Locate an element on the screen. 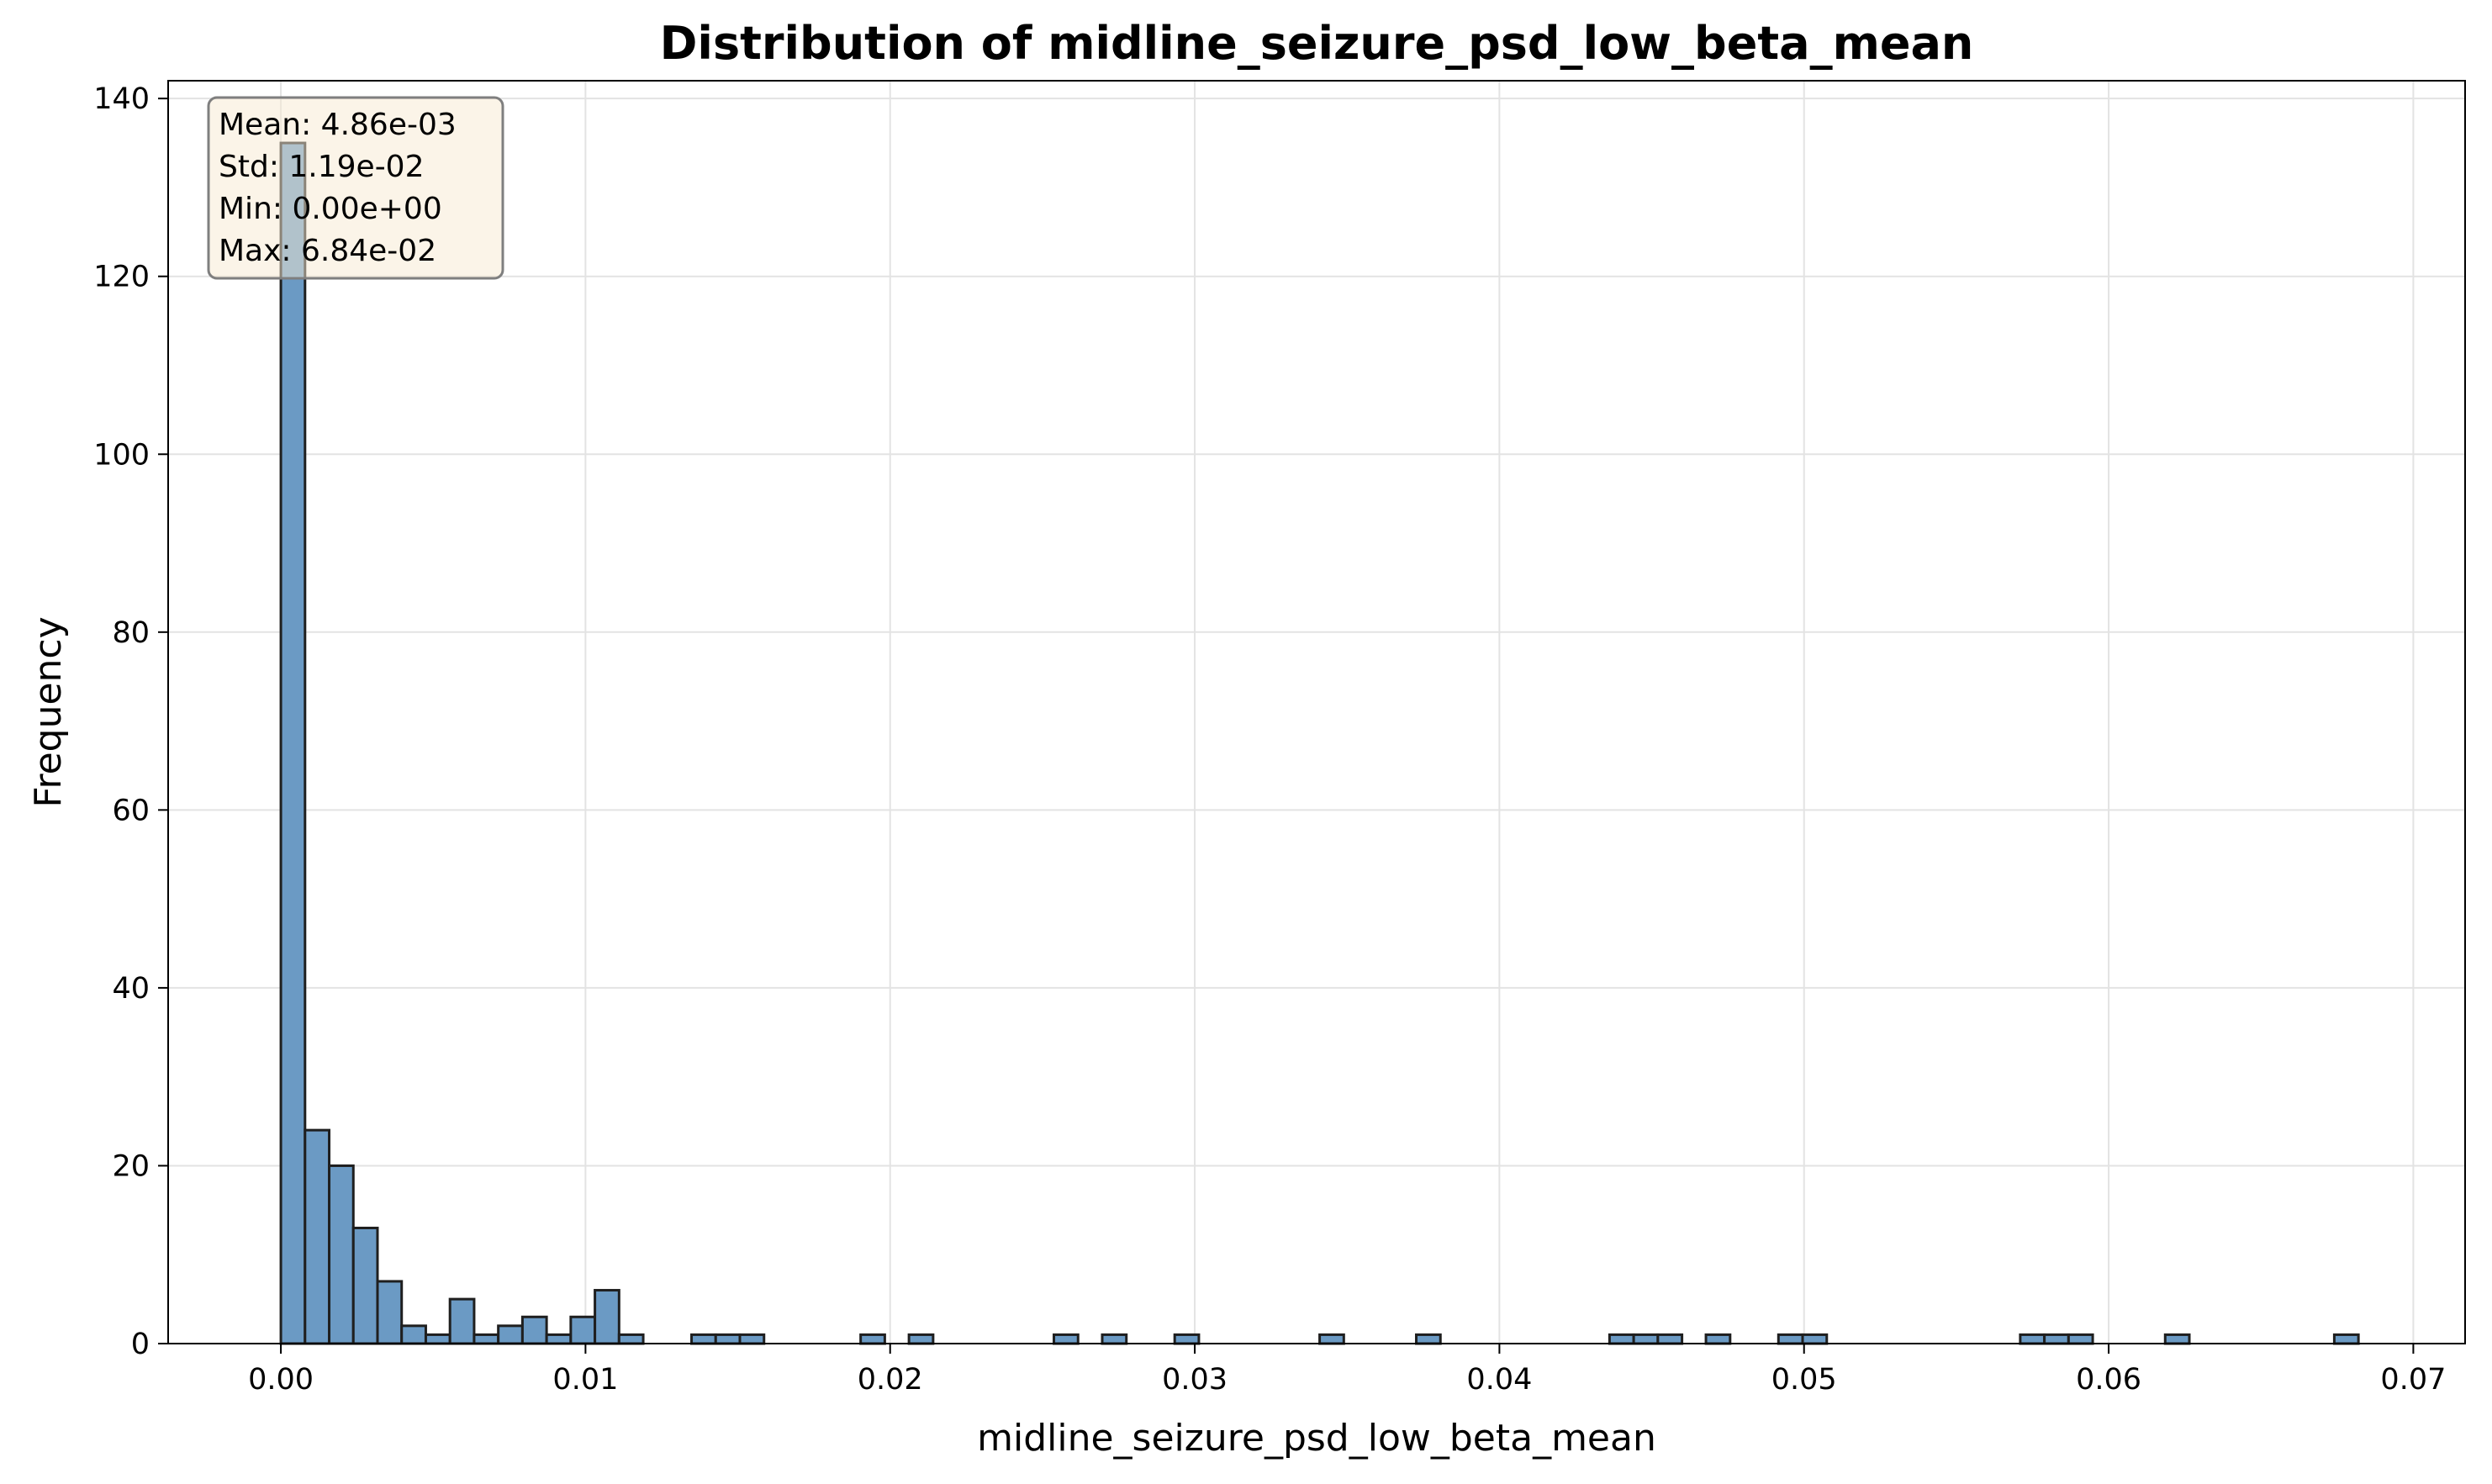 This screenshot has height=1484, width=2492. y-tick-label: 0 is located at coordinates (140, 1344).